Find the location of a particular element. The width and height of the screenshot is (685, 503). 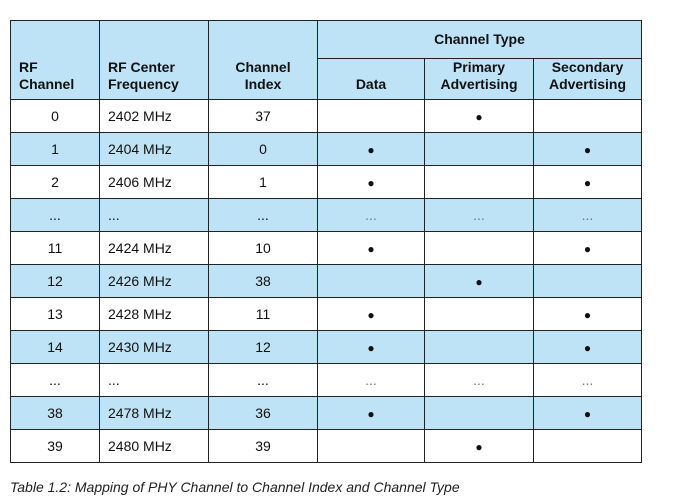

table-cell: 2402 MHz is located at coordinates (154, 116).